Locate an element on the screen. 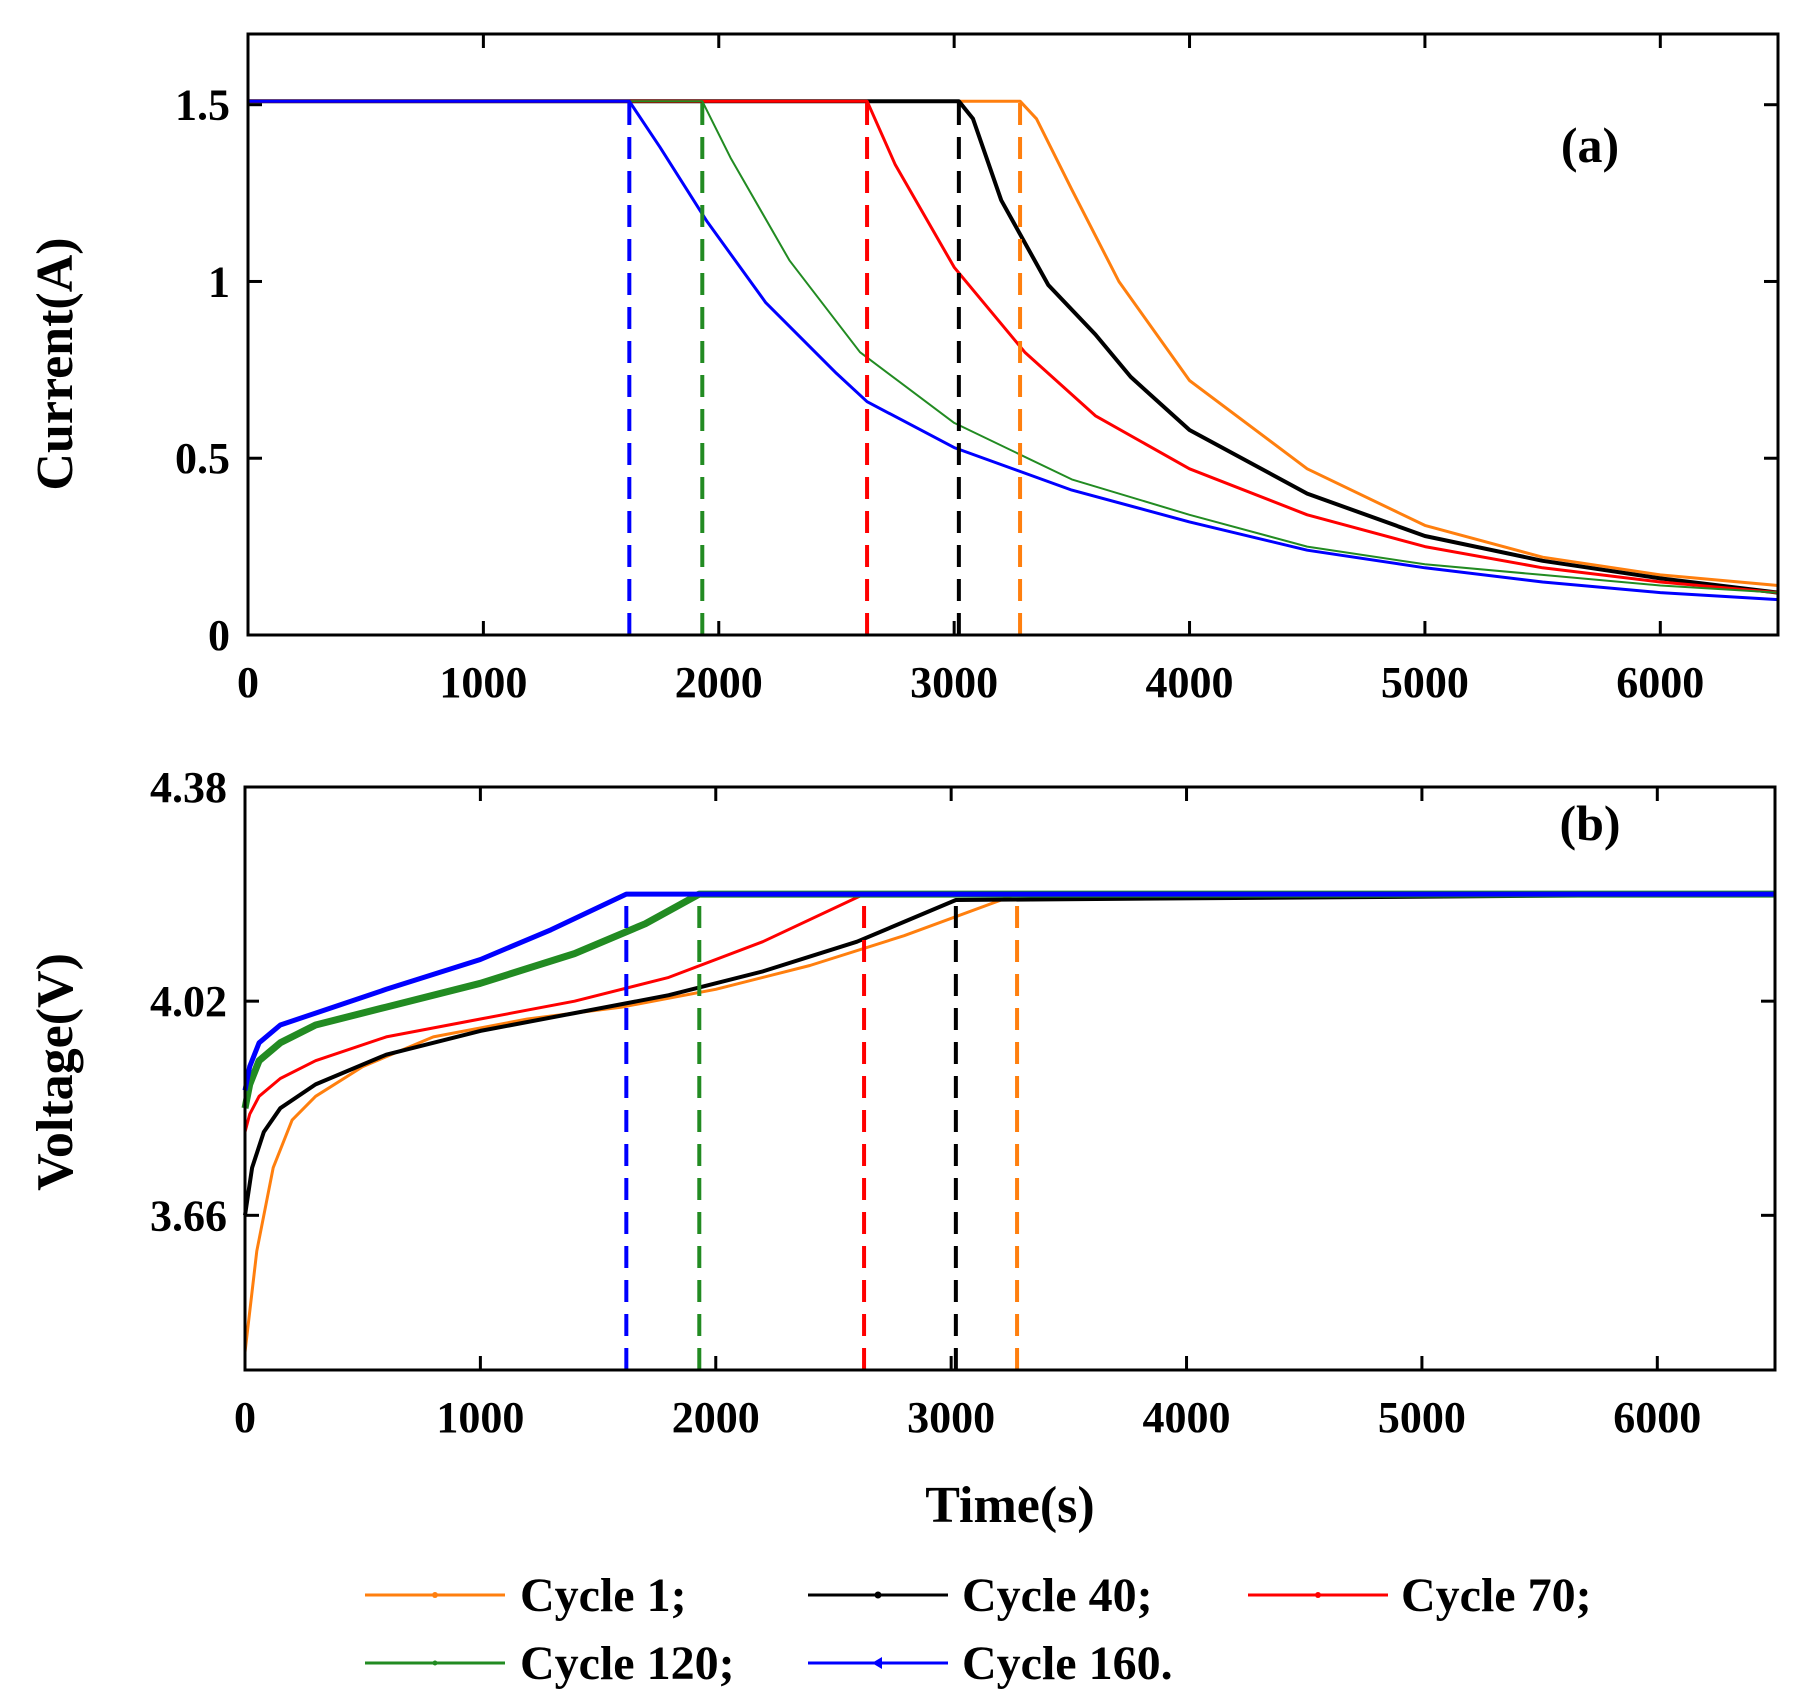 Image resolution: width=1800 pixels, height=1700 pixels. panel-a-vlines is located at coordinates (825, 368).